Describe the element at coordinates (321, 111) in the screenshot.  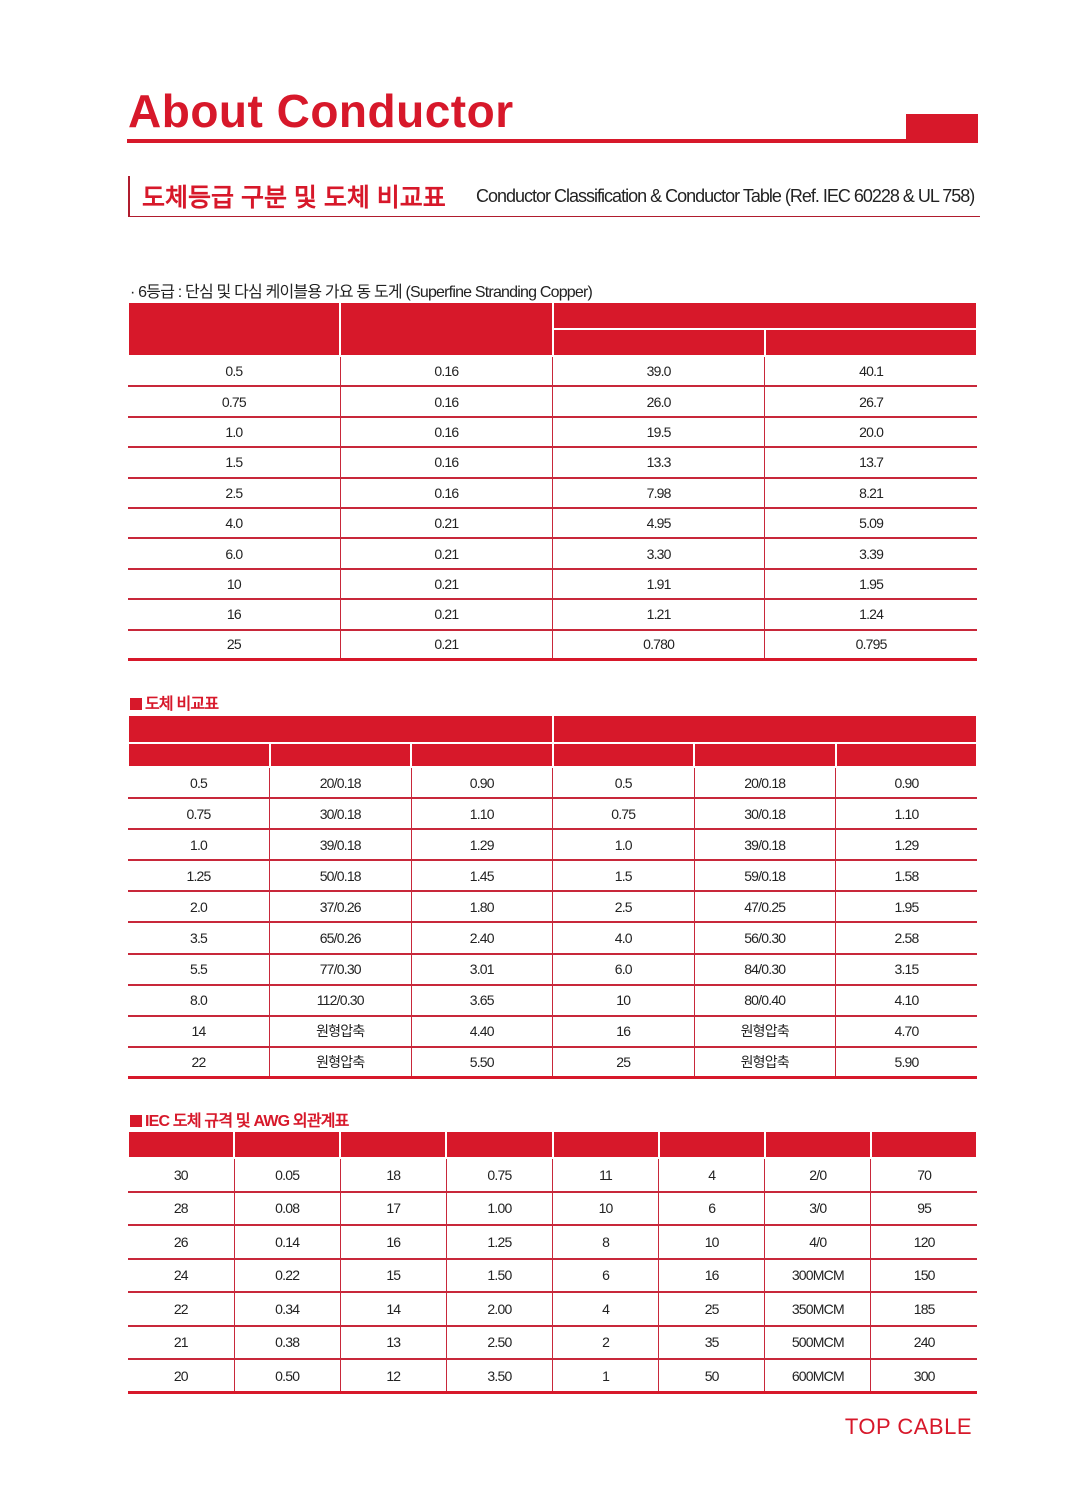
I see `page-title: About Conductor` at that location.